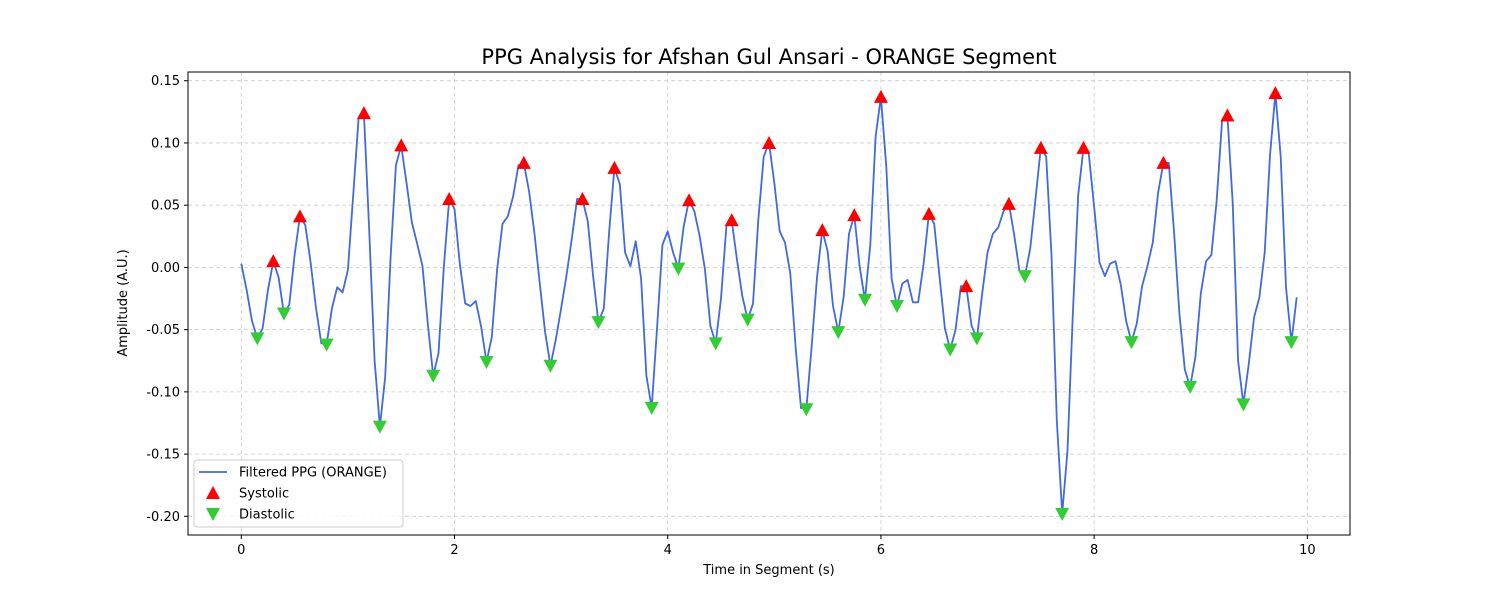  Describe the element at coordinates (1094, 550) in the screenshot. I see `x-tick-label: 8` at that location.